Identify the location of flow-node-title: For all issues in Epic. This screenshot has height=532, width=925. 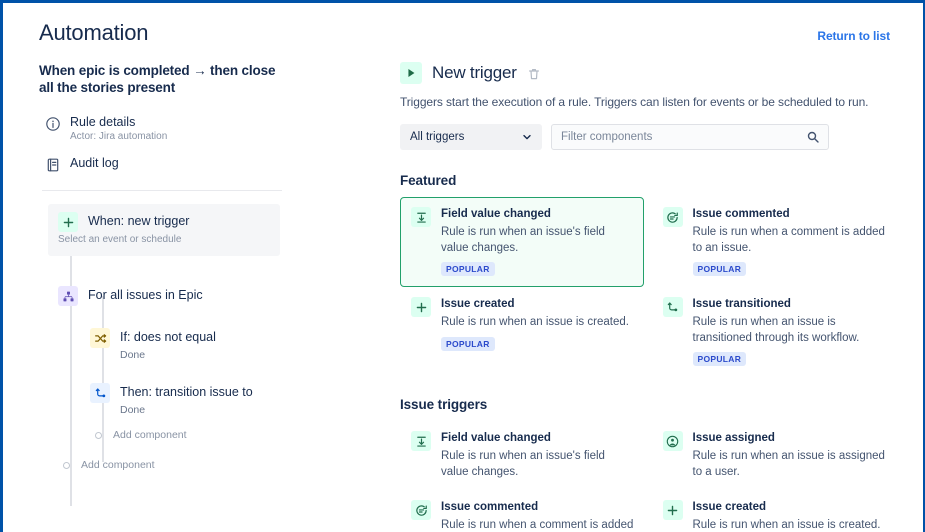
(145, 295).